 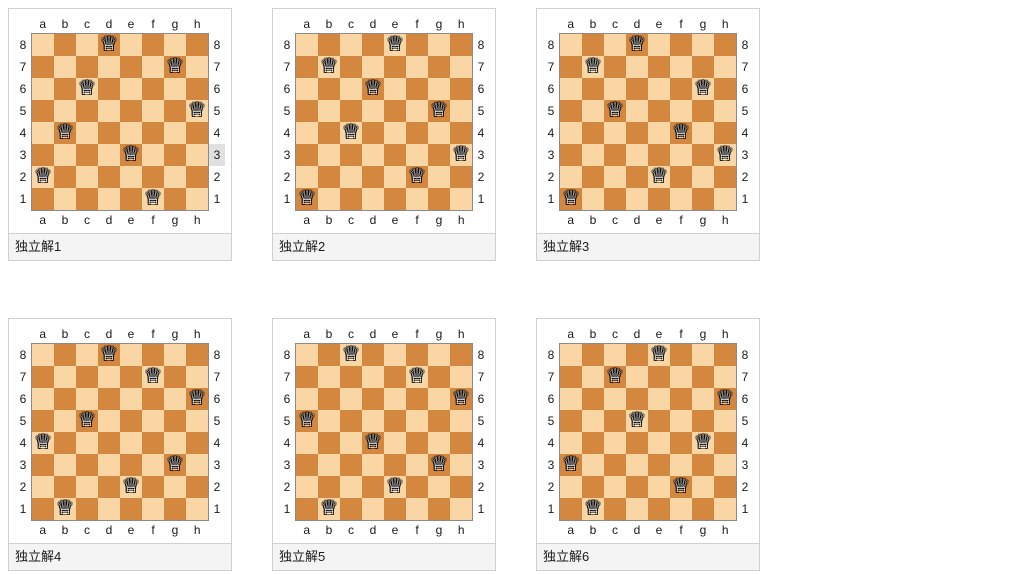 What do you see at coordinates (395, 89) in the screenshot?
I see `square-e6` at bounding box center [395, 89].